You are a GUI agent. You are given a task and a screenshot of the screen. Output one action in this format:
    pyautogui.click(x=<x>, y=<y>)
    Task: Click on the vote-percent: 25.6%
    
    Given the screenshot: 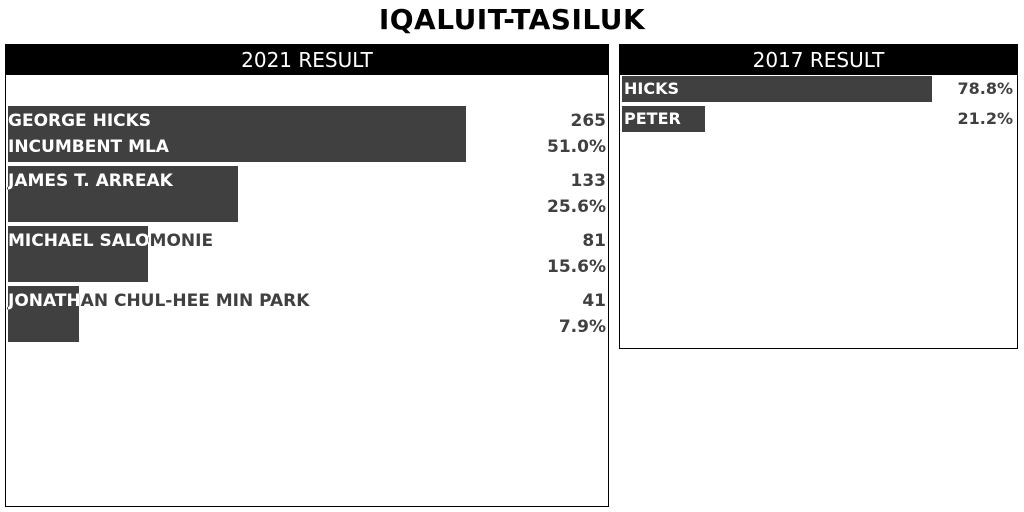 What is the action you would take?
    pyautogui.click(x=576, y=207)
    